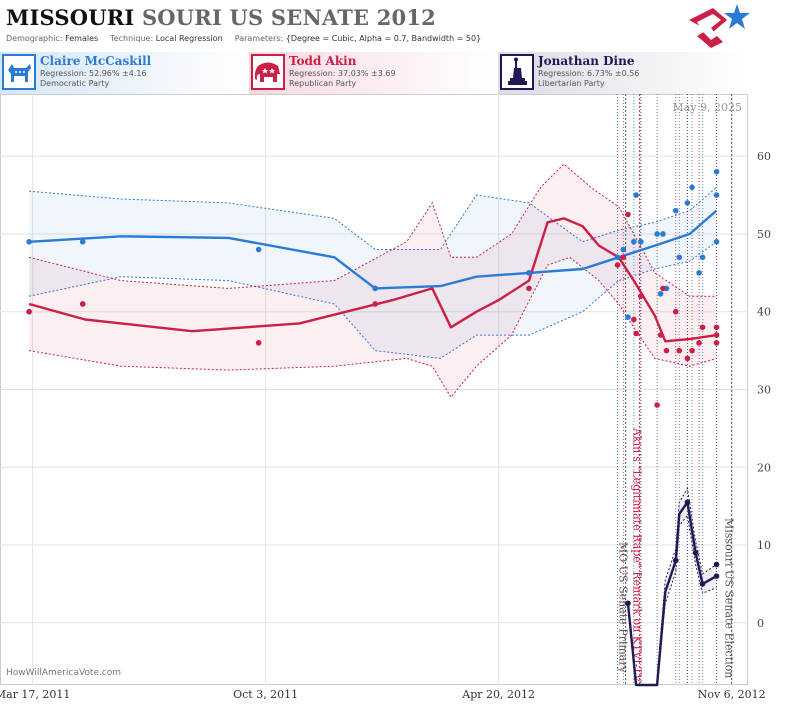 Image resolution: width=789 pixels, height=704 pixels. Describe the element at coordinates (96, 61) in the screenshot. I see `candidate-name: Claire McCaskill` at that location.